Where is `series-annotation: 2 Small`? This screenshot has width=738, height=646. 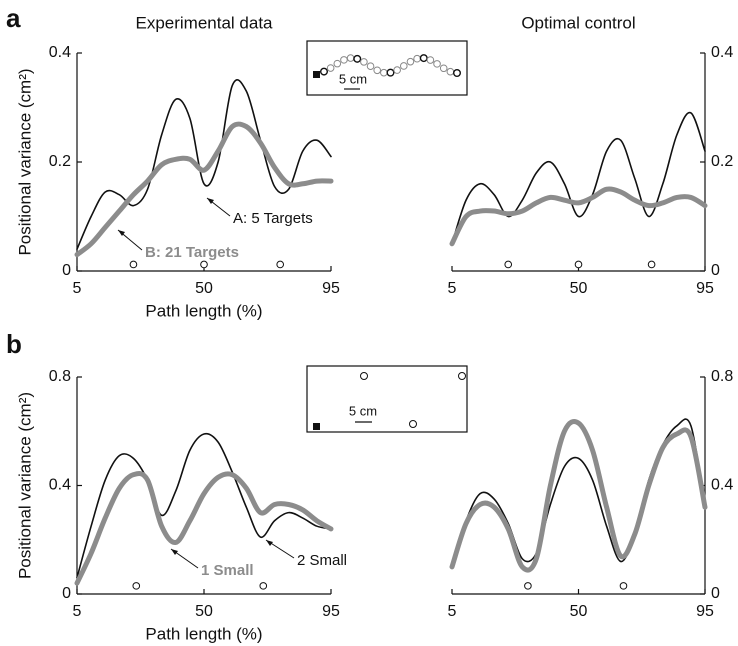
series-annotation: 2 Small is located at coordinates (322, 560).